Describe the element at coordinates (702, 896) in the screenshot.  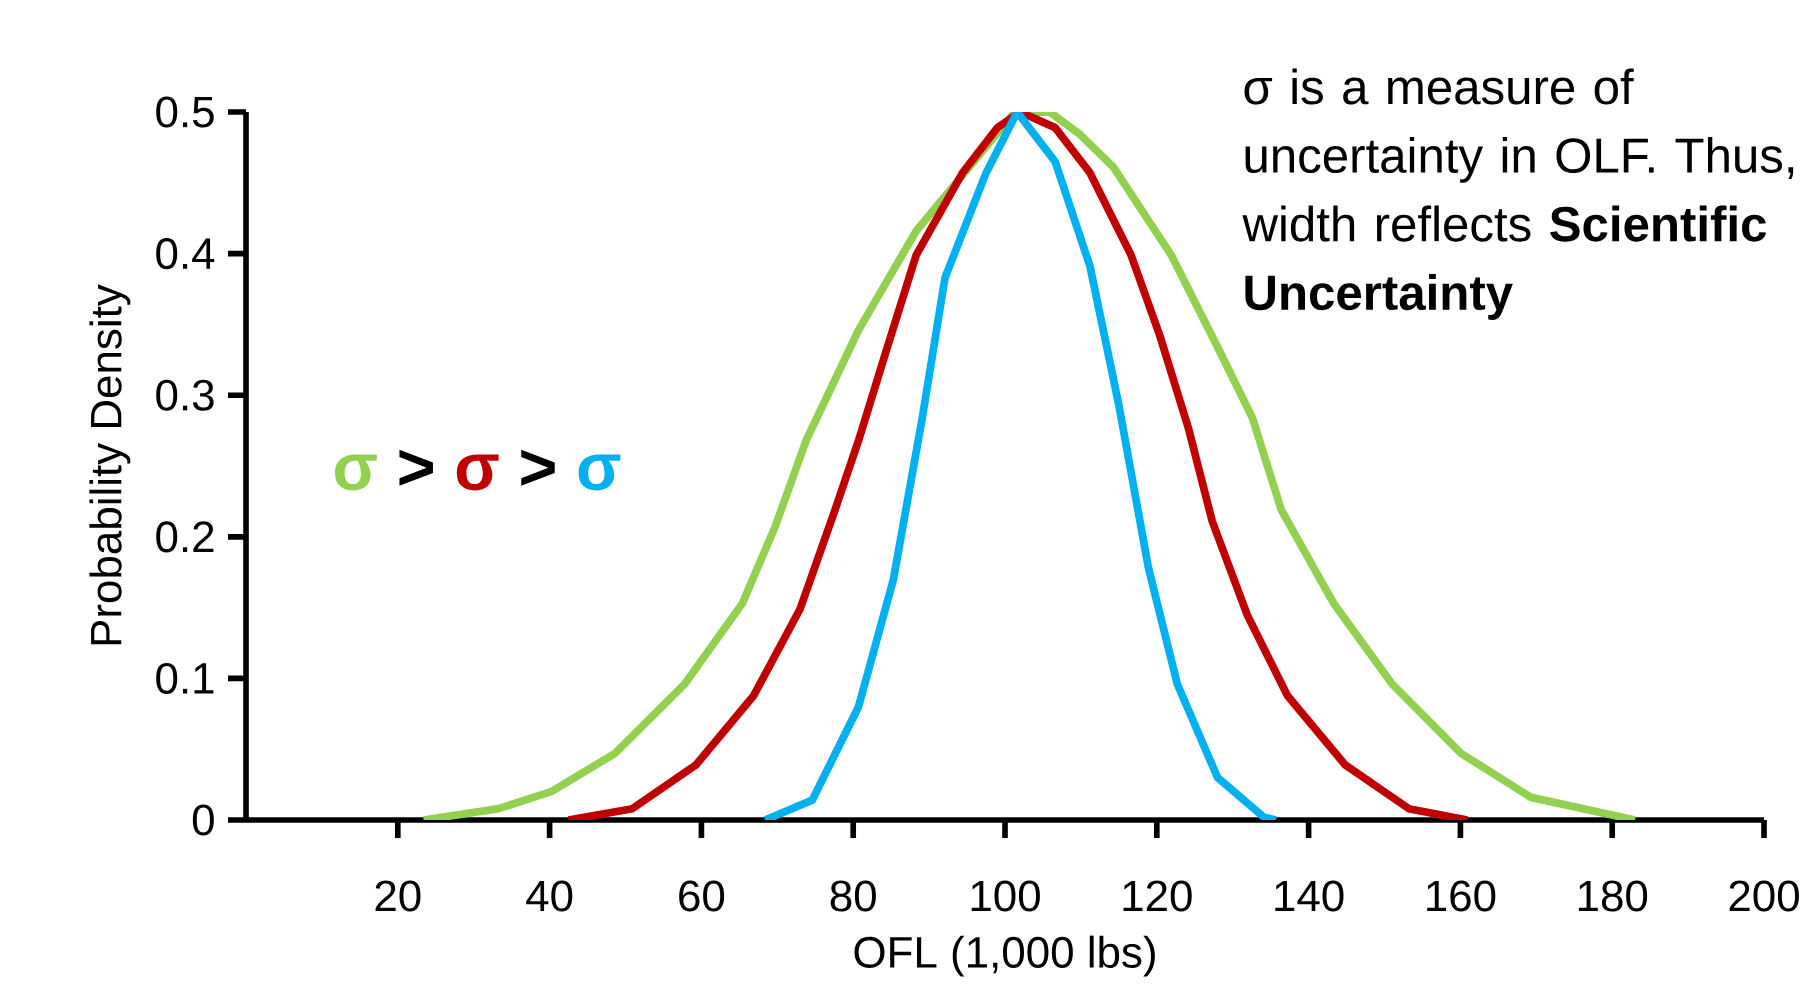
I see `x-tick-label: 60` at that location.